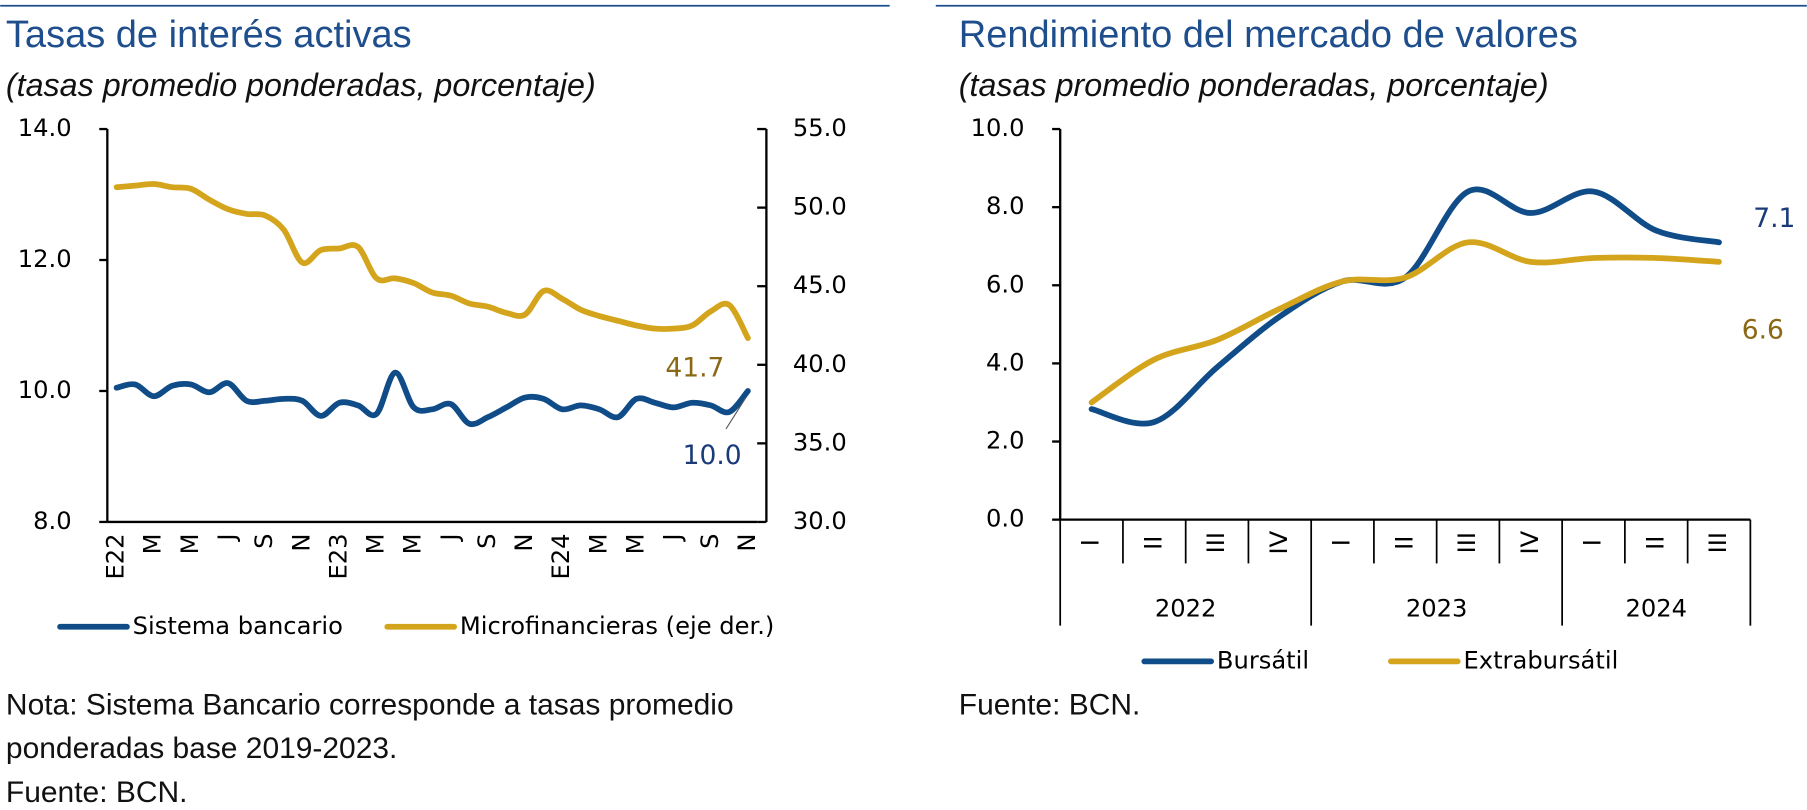 This screenshot has height=810, width=1807. Describe the element at coordinates (1005, 441) in the screenshot. I see `y-tick-label: 2.0` at that location.